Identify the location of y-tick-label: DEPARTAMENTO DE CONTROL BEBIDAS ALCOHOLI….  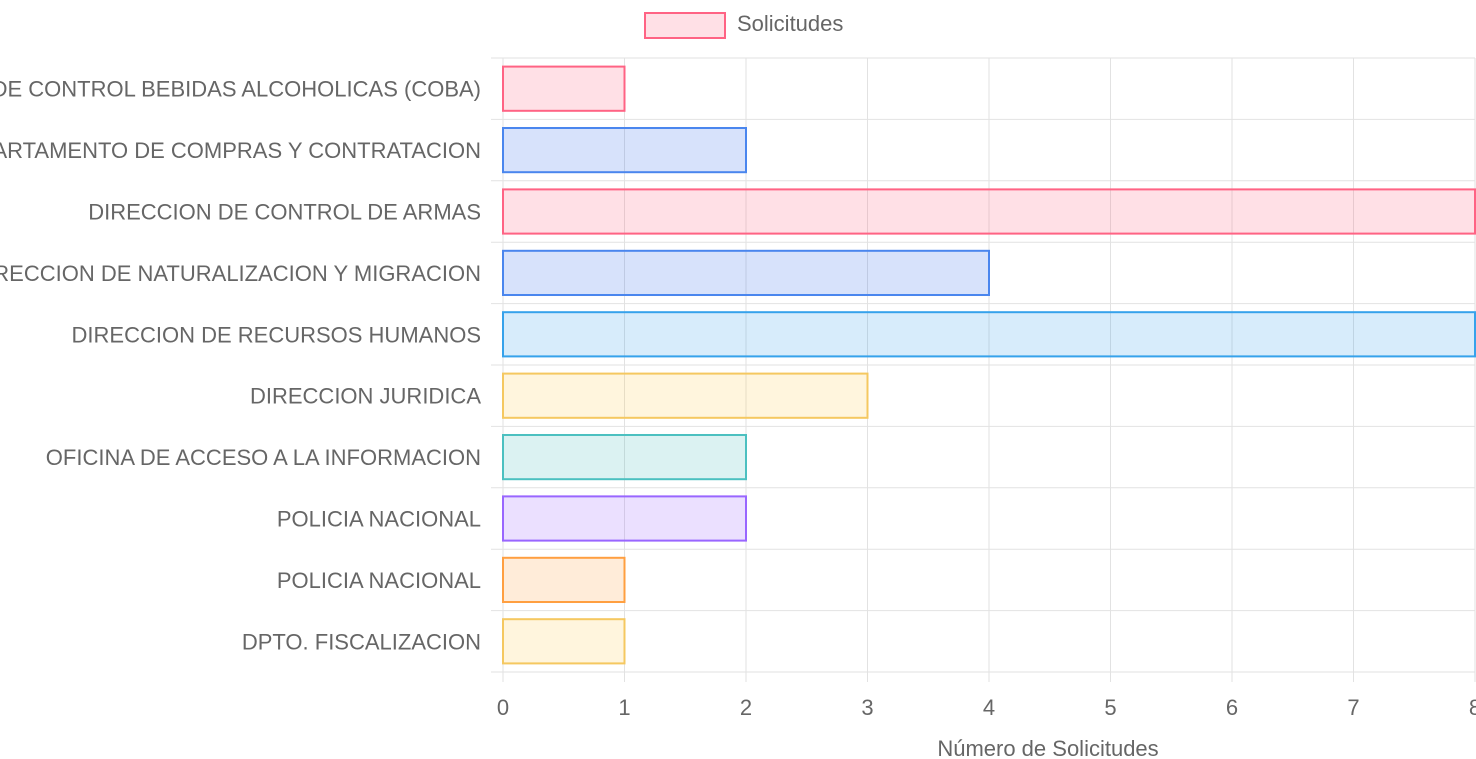
(240, 89).